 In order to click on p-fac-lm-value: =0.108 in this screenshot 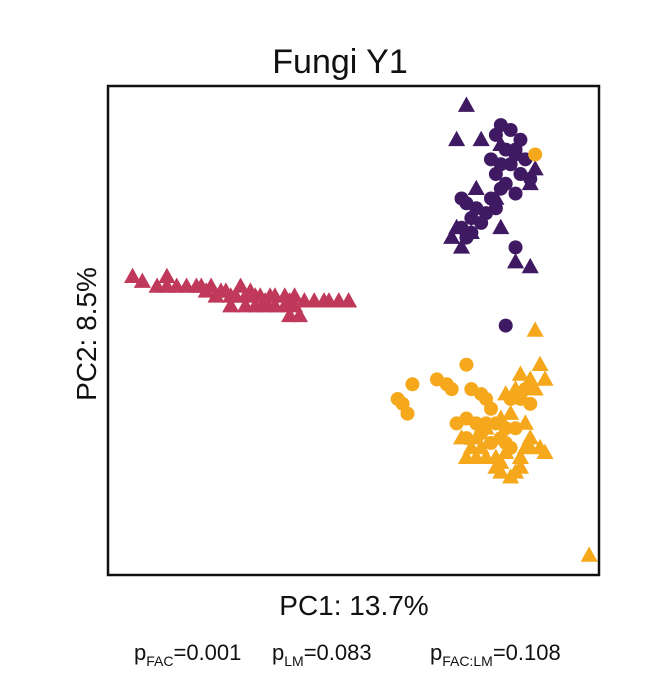, I will do `click(526, 652)`.